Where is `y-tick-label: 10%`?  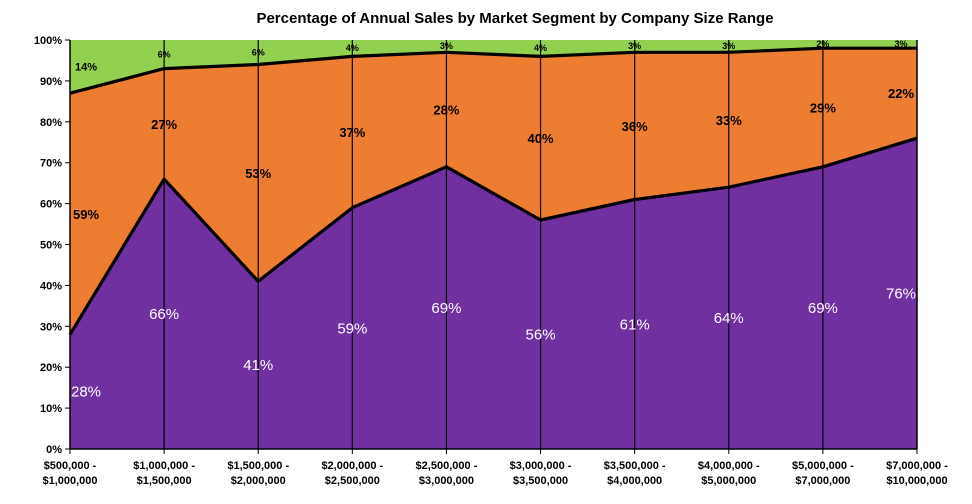
y-tick-label: 10% is located at coordinates (51, 409).